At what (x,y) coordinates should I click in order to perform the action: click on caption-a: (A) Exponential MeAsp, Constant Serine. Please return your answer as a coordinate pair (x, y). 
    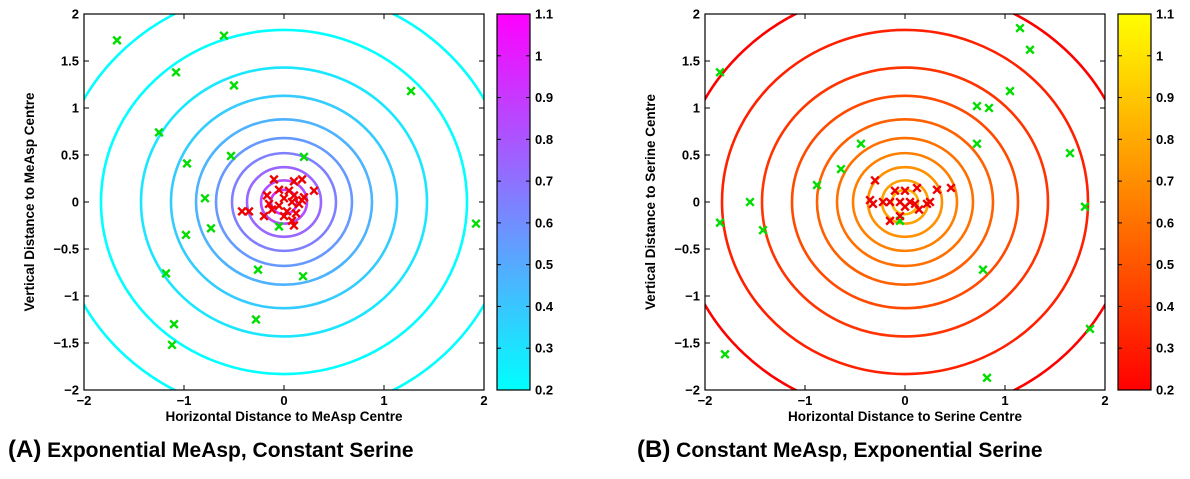
    Looking at the image, I should click on (211, 450).